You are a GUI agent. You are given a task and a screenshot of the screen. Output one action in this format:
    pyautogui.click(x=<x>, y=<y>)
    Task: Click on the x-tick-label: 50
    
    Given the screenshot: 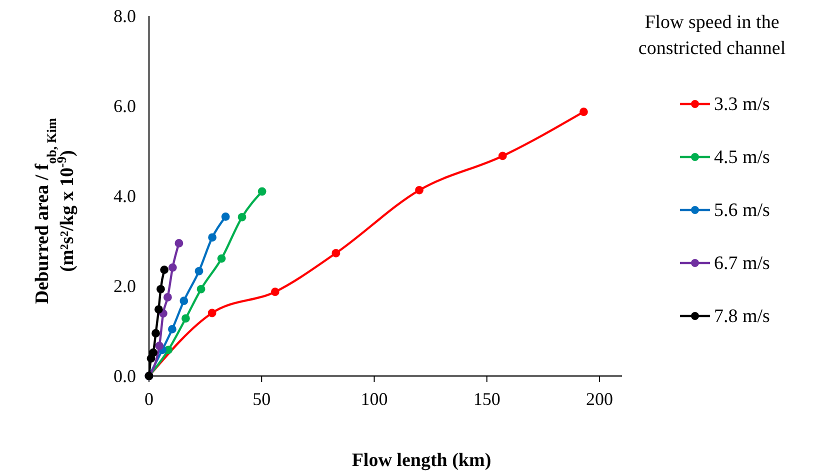 What is the action you would take?
    pyautogui.click(x=261, y=399)
    